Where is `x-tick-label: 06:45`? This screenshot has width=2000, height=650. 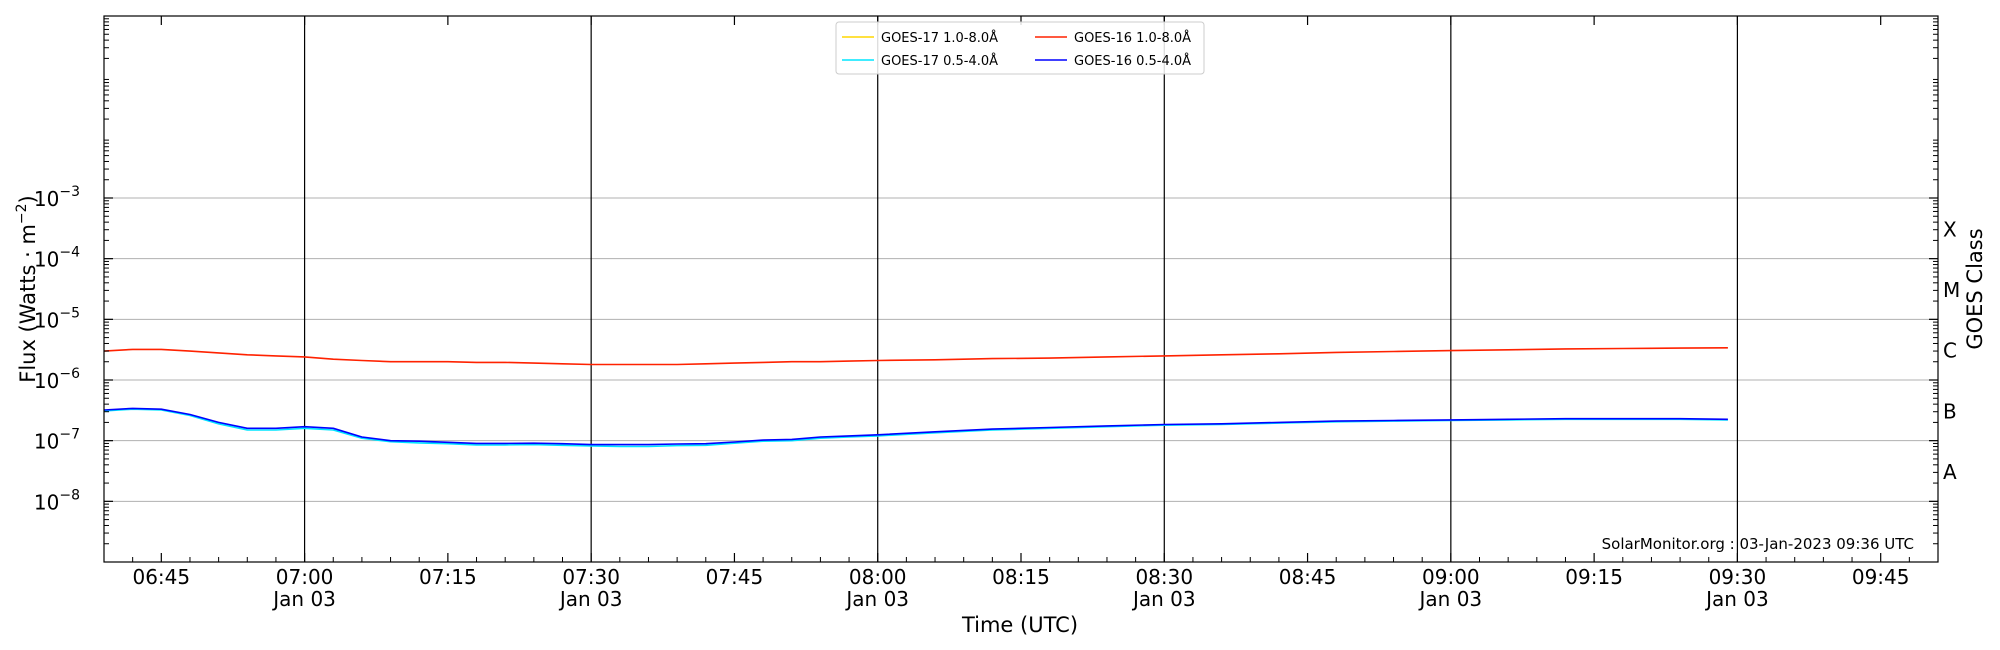 x-tick-label: 06:45 is located at coordinates (161, 577).